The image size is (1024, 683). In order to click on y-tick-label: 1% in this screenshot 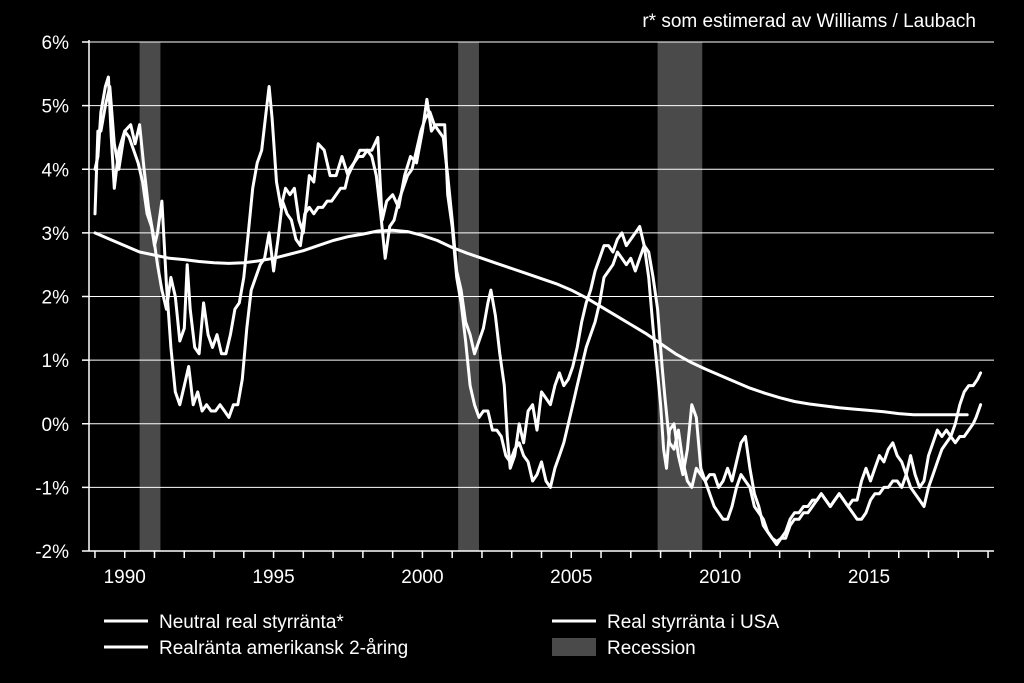, I will do `click(56, 361)`.